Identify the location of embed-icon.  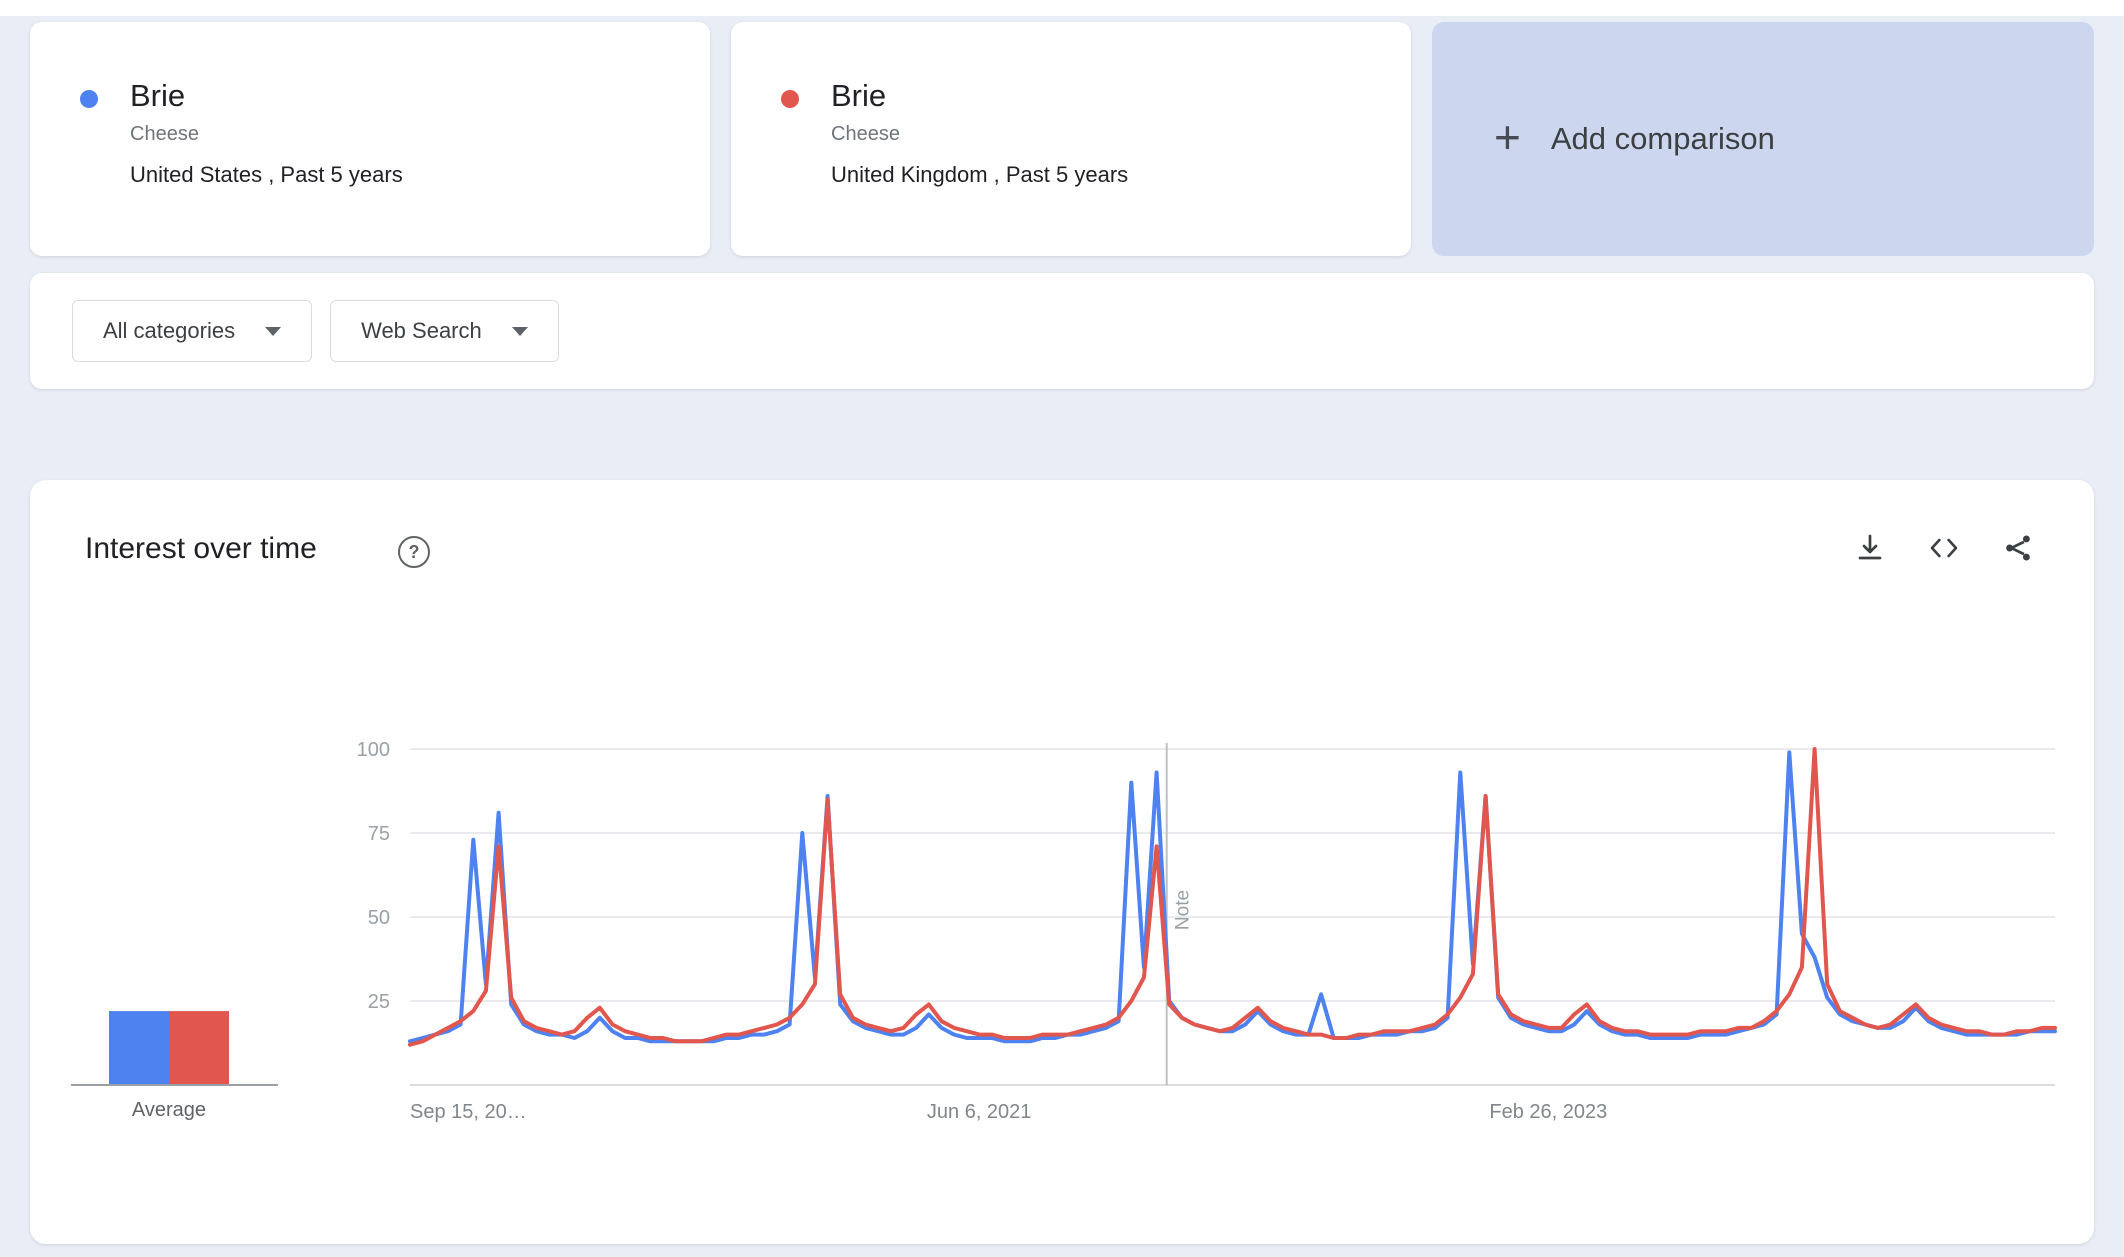
(1944, 548).